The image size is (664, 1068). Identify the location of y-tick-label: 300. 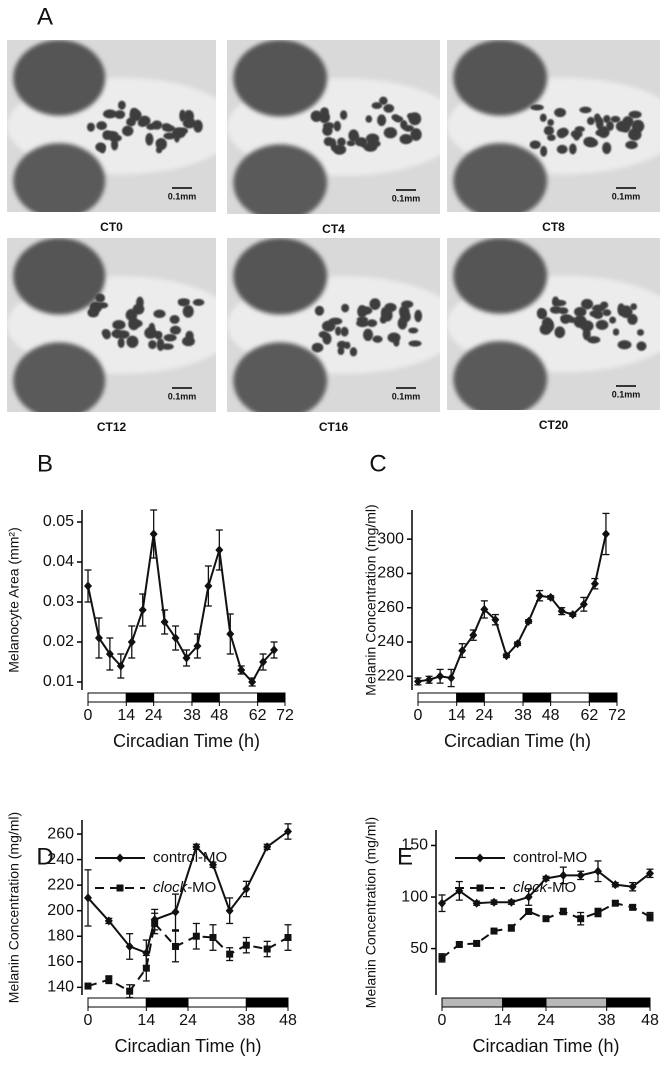
(390, 538).